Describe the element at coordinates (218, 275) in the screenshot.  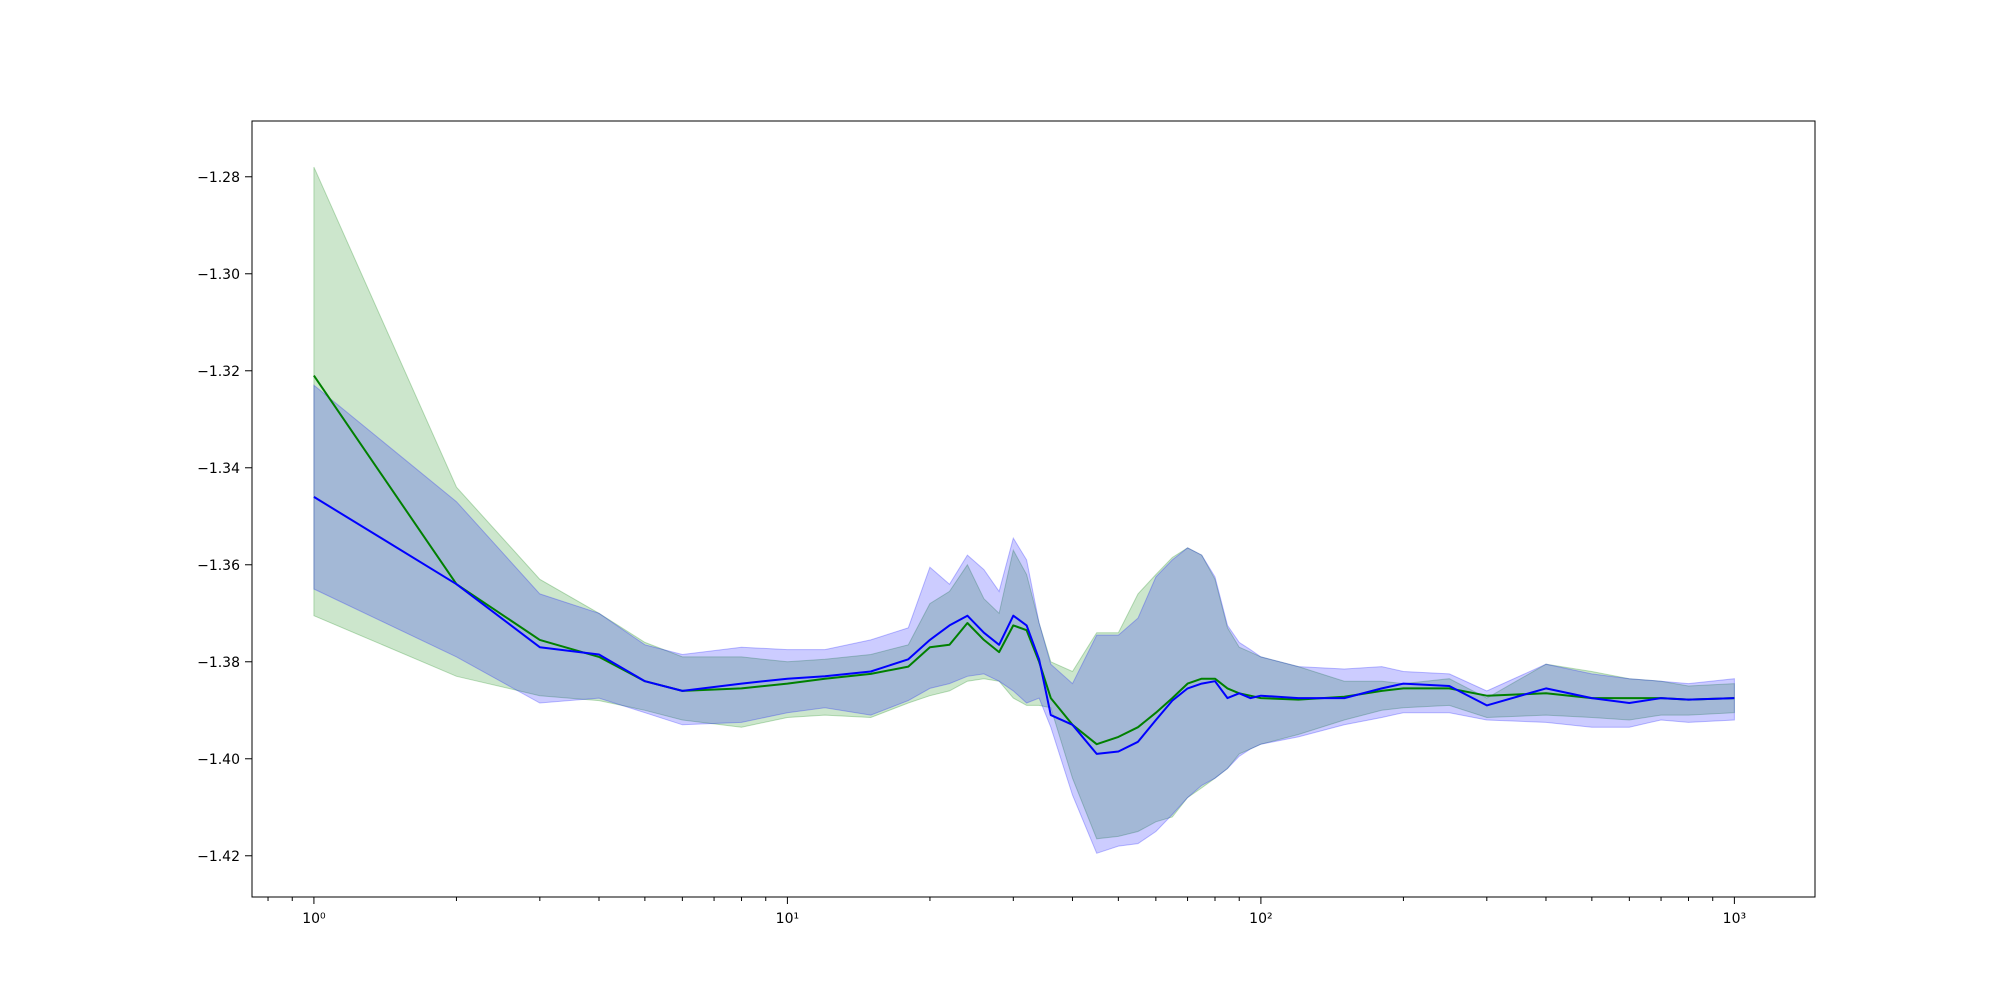
I see `y-tick-label: −1.30` at that location.